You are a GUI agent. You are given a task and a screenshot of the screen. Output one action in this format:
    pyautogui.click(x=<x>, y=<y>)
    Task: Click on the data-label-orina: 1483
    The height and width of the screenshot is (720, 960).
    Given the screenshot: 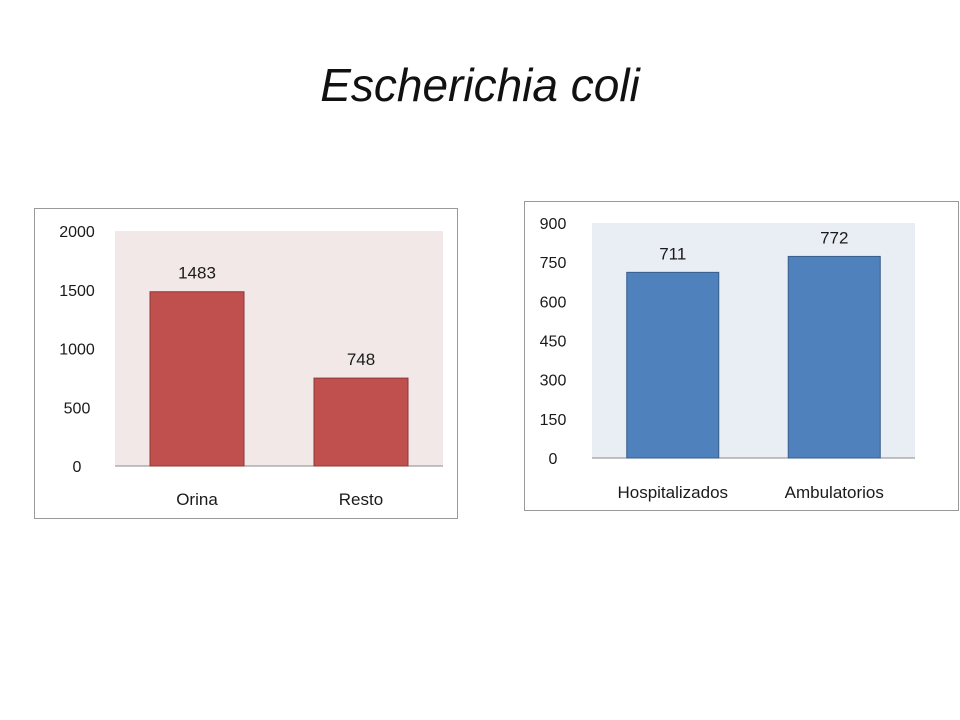 What is the action you would take?
    pyautogui.click(x=197, y=273)
    